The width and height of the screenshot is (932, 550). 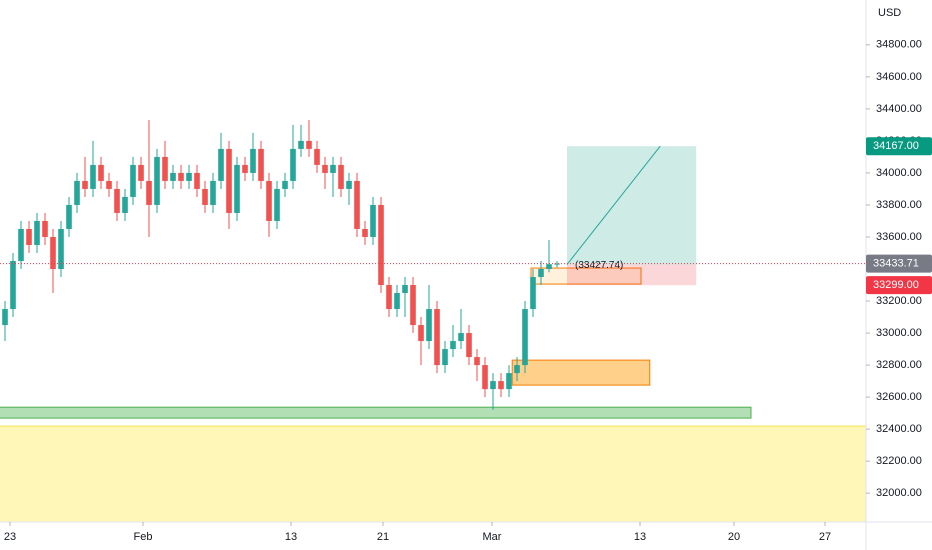 What do you see at coordinates (899, 205) in the screenshot?
I see `y-tick-label: 33800.00` at bounding box center [899, 205].